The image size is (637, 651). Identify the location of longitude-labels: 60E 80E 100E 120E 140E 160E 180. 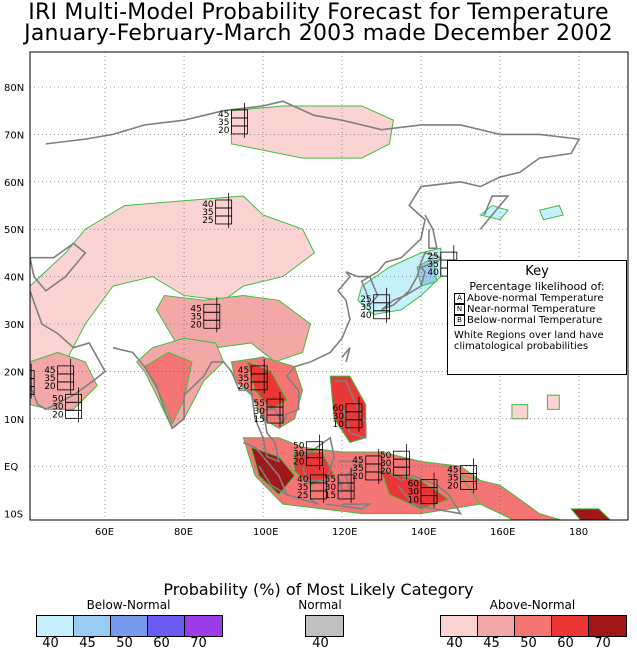
(341, 532).